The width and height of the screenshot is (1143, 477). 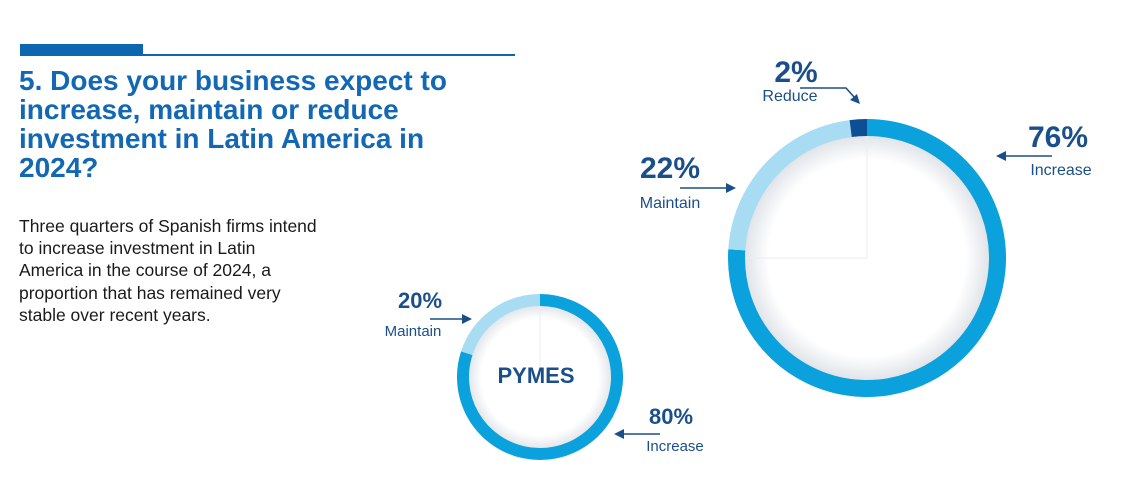 I want to click on large-donut-segment-maintain, so click(x=790, y=185).